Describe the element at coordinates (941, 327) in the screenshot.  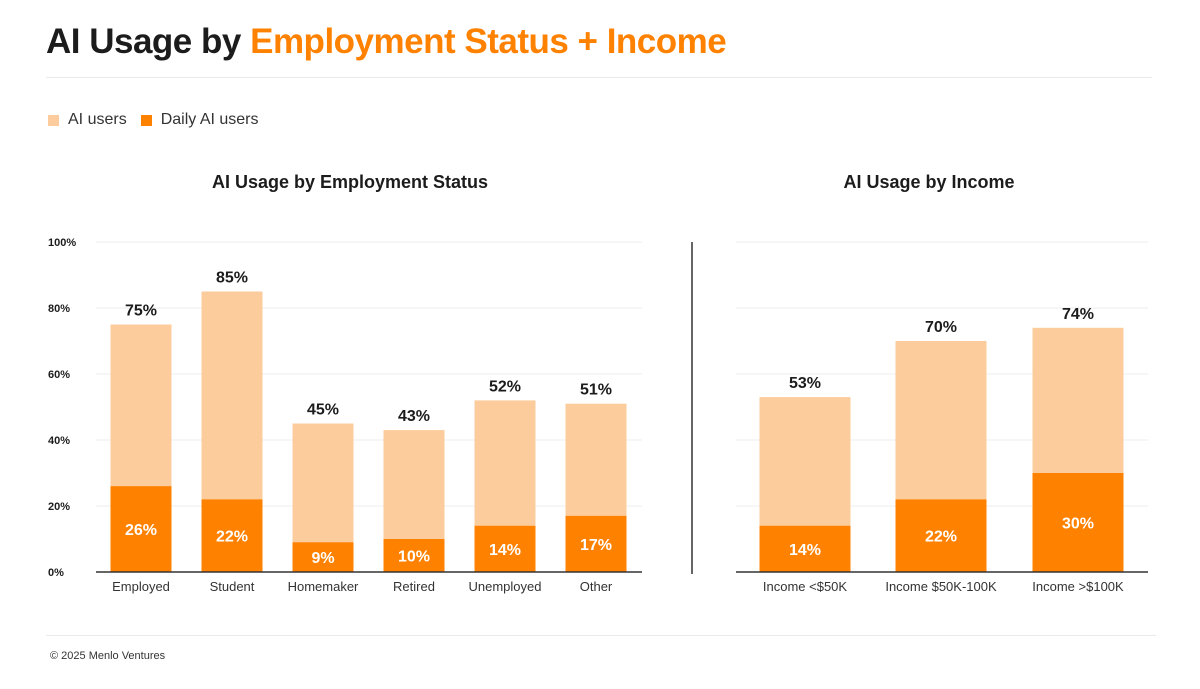
I see `income-value-label-ai-users: 70%` at that location.